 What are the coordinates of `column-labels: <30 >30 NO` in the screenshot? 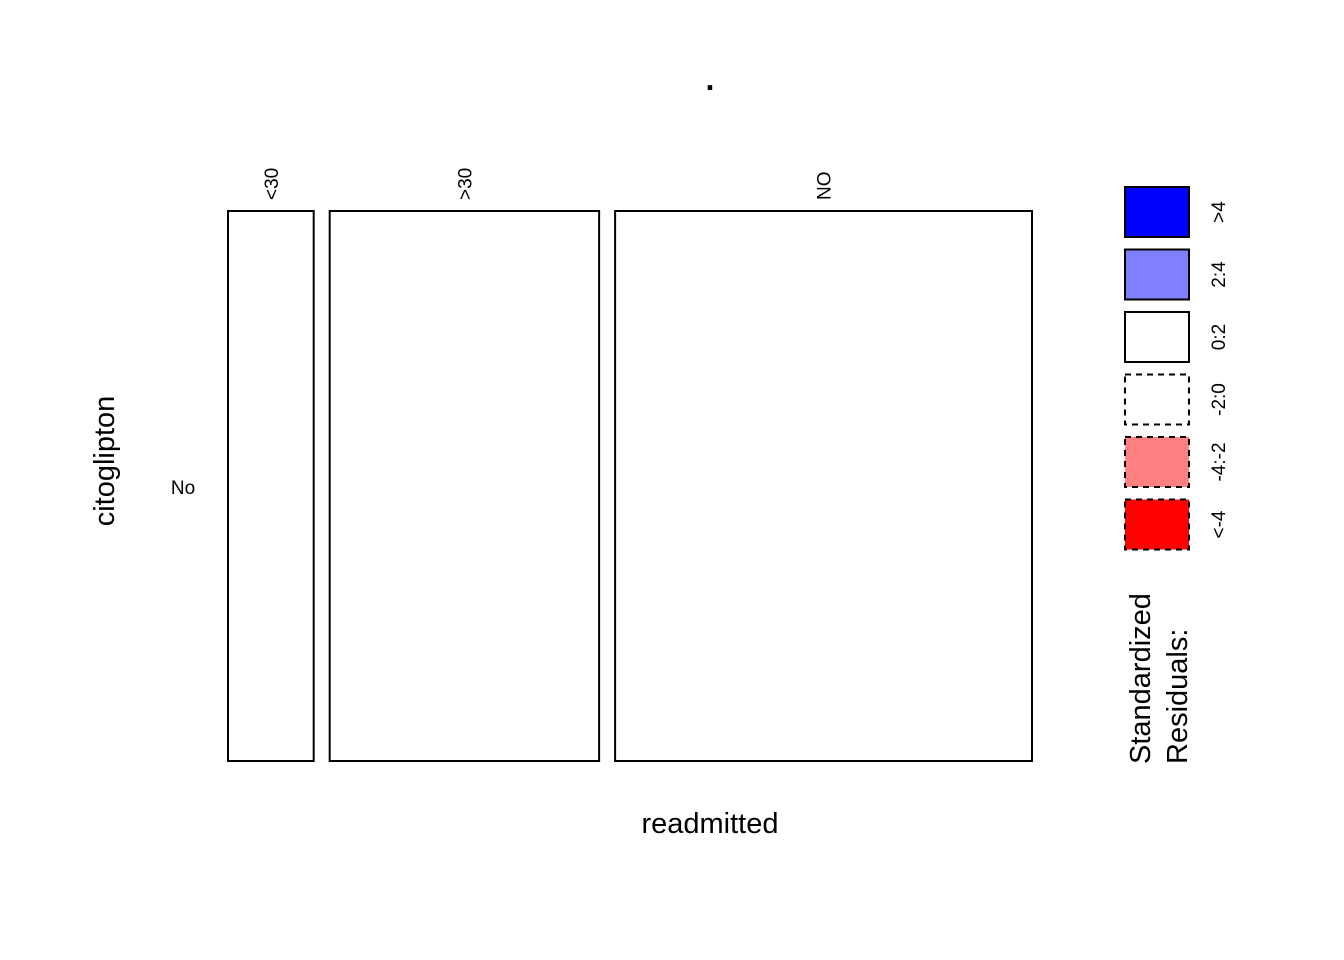 It's located at (549, 184).